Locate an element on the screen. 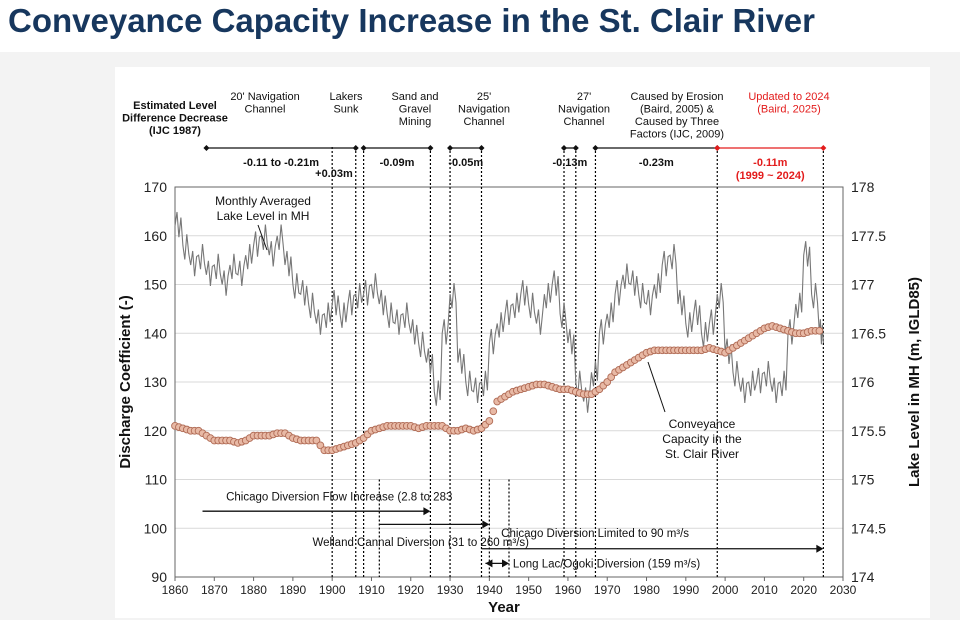 This screenshot has height=623, width=960. y-right-tick-label: 174.5 is located at coordinates (868, 528).